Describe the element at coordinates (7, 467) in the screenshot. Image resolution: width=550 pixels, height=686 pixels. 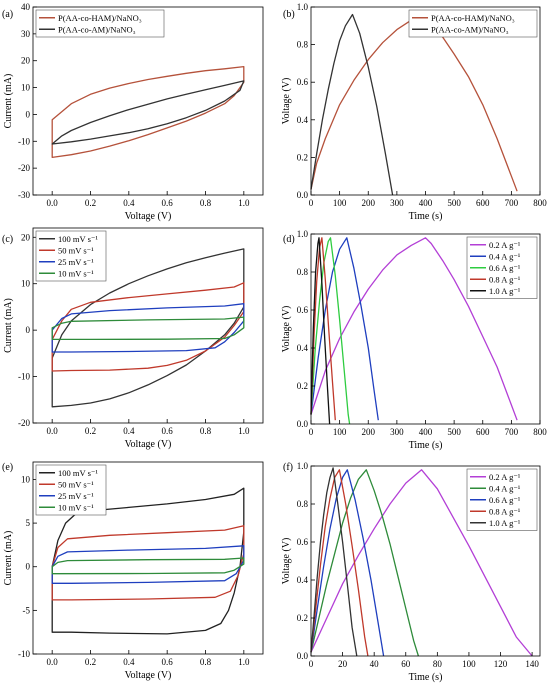
I see `panel-label: (e)` at that location.